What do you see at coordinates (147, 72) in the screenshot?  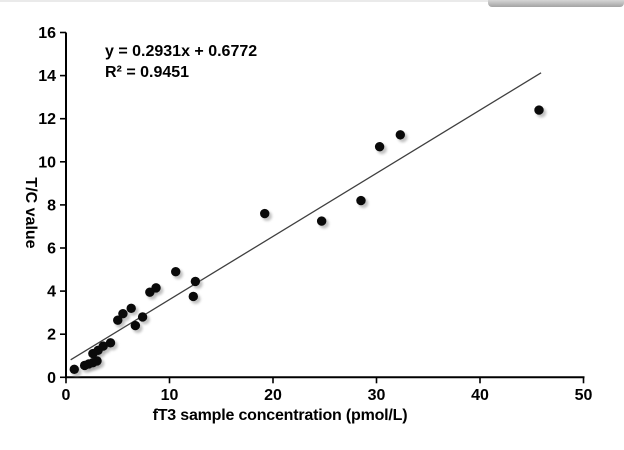 I see `r-squared-text: R² = 0.9451` at bounding box center [147, 72].